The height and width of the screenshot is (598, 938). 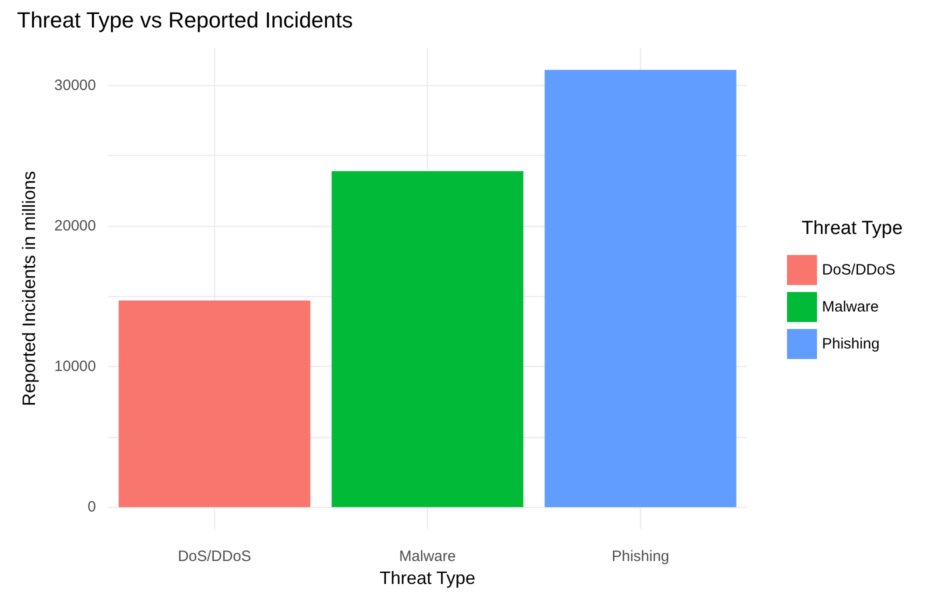 What do you see at coordinates (75, 367) in the screenshot?
I see `y-tick-label: 10000` at bounding box center [75, 367].